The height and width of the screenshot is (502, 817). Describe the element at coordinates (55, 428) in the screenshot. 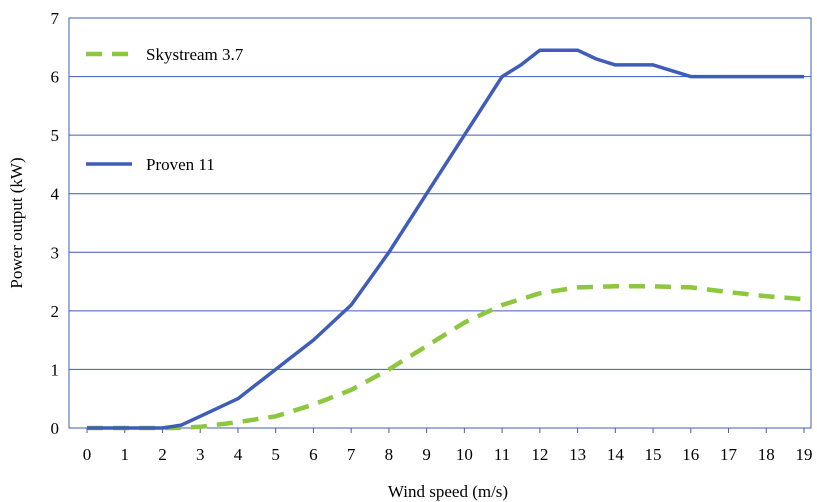

I see `y-tick-label: 0` at that location.